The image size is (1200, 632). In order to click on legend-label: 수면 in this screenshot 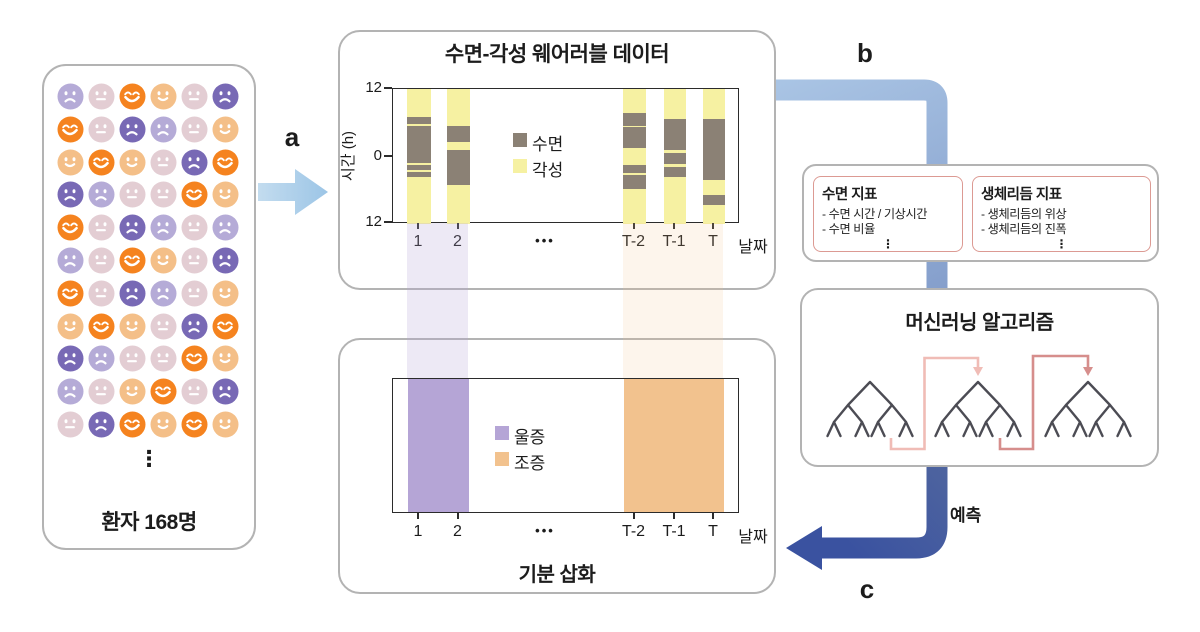, I will do `click(548, 144)`.